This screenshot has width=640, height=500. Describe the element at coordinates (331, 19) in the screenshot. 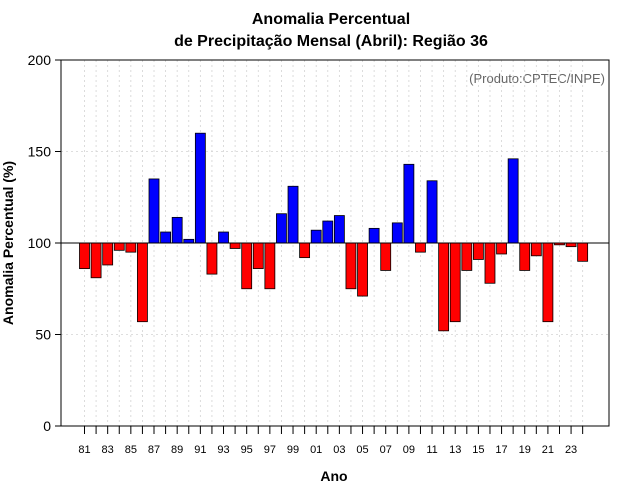

I see `chart-title-line1: Anomalia Percentual` at that location.